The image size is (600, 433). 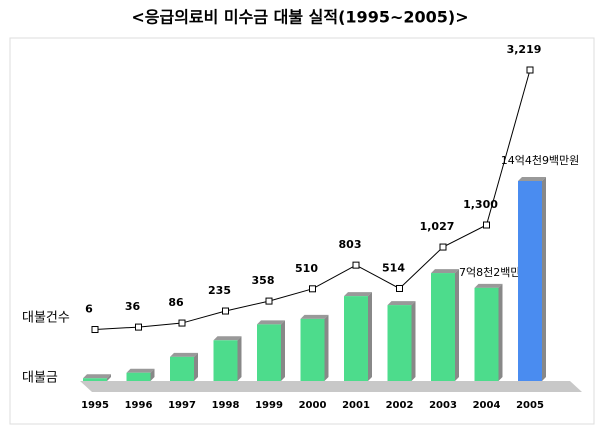 I want to click on data-label: 6, so click(x=89, y=309).